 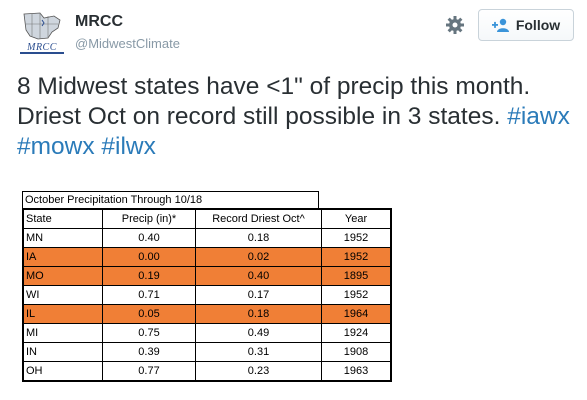 What do you see at coordinates (62, 276) in the screenshot?
I see `state-cell: MO` at bounding box center [62, 276].